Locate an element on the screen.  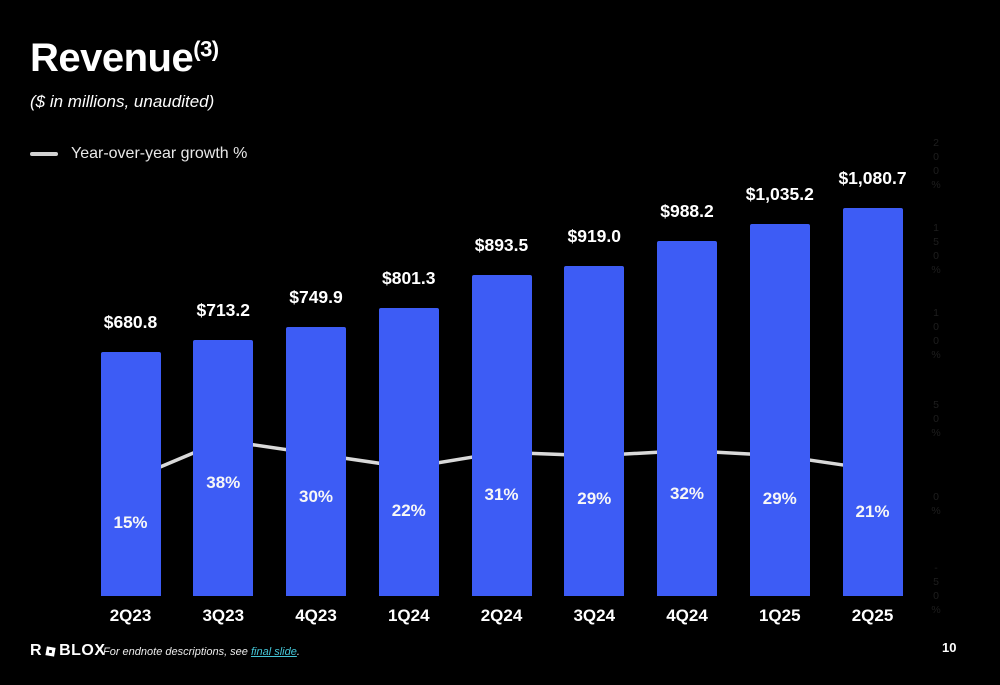
page-title-footnote-ref: (3) is located at coordinates (206, 49).